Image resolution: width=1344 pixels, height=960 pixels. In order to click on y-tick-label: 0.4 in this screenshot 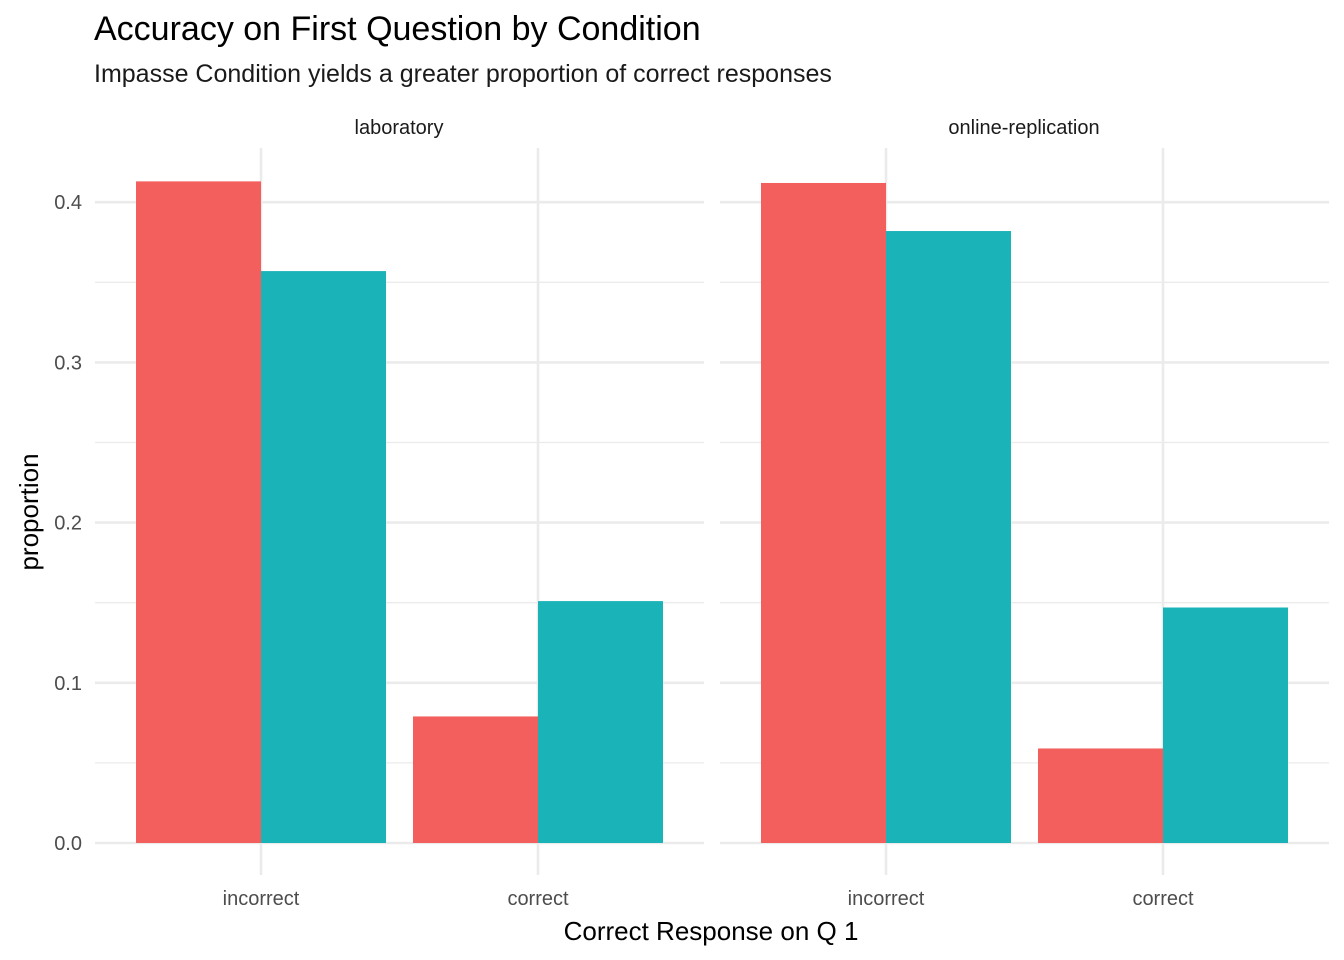, I will do `click(68, 203)`.